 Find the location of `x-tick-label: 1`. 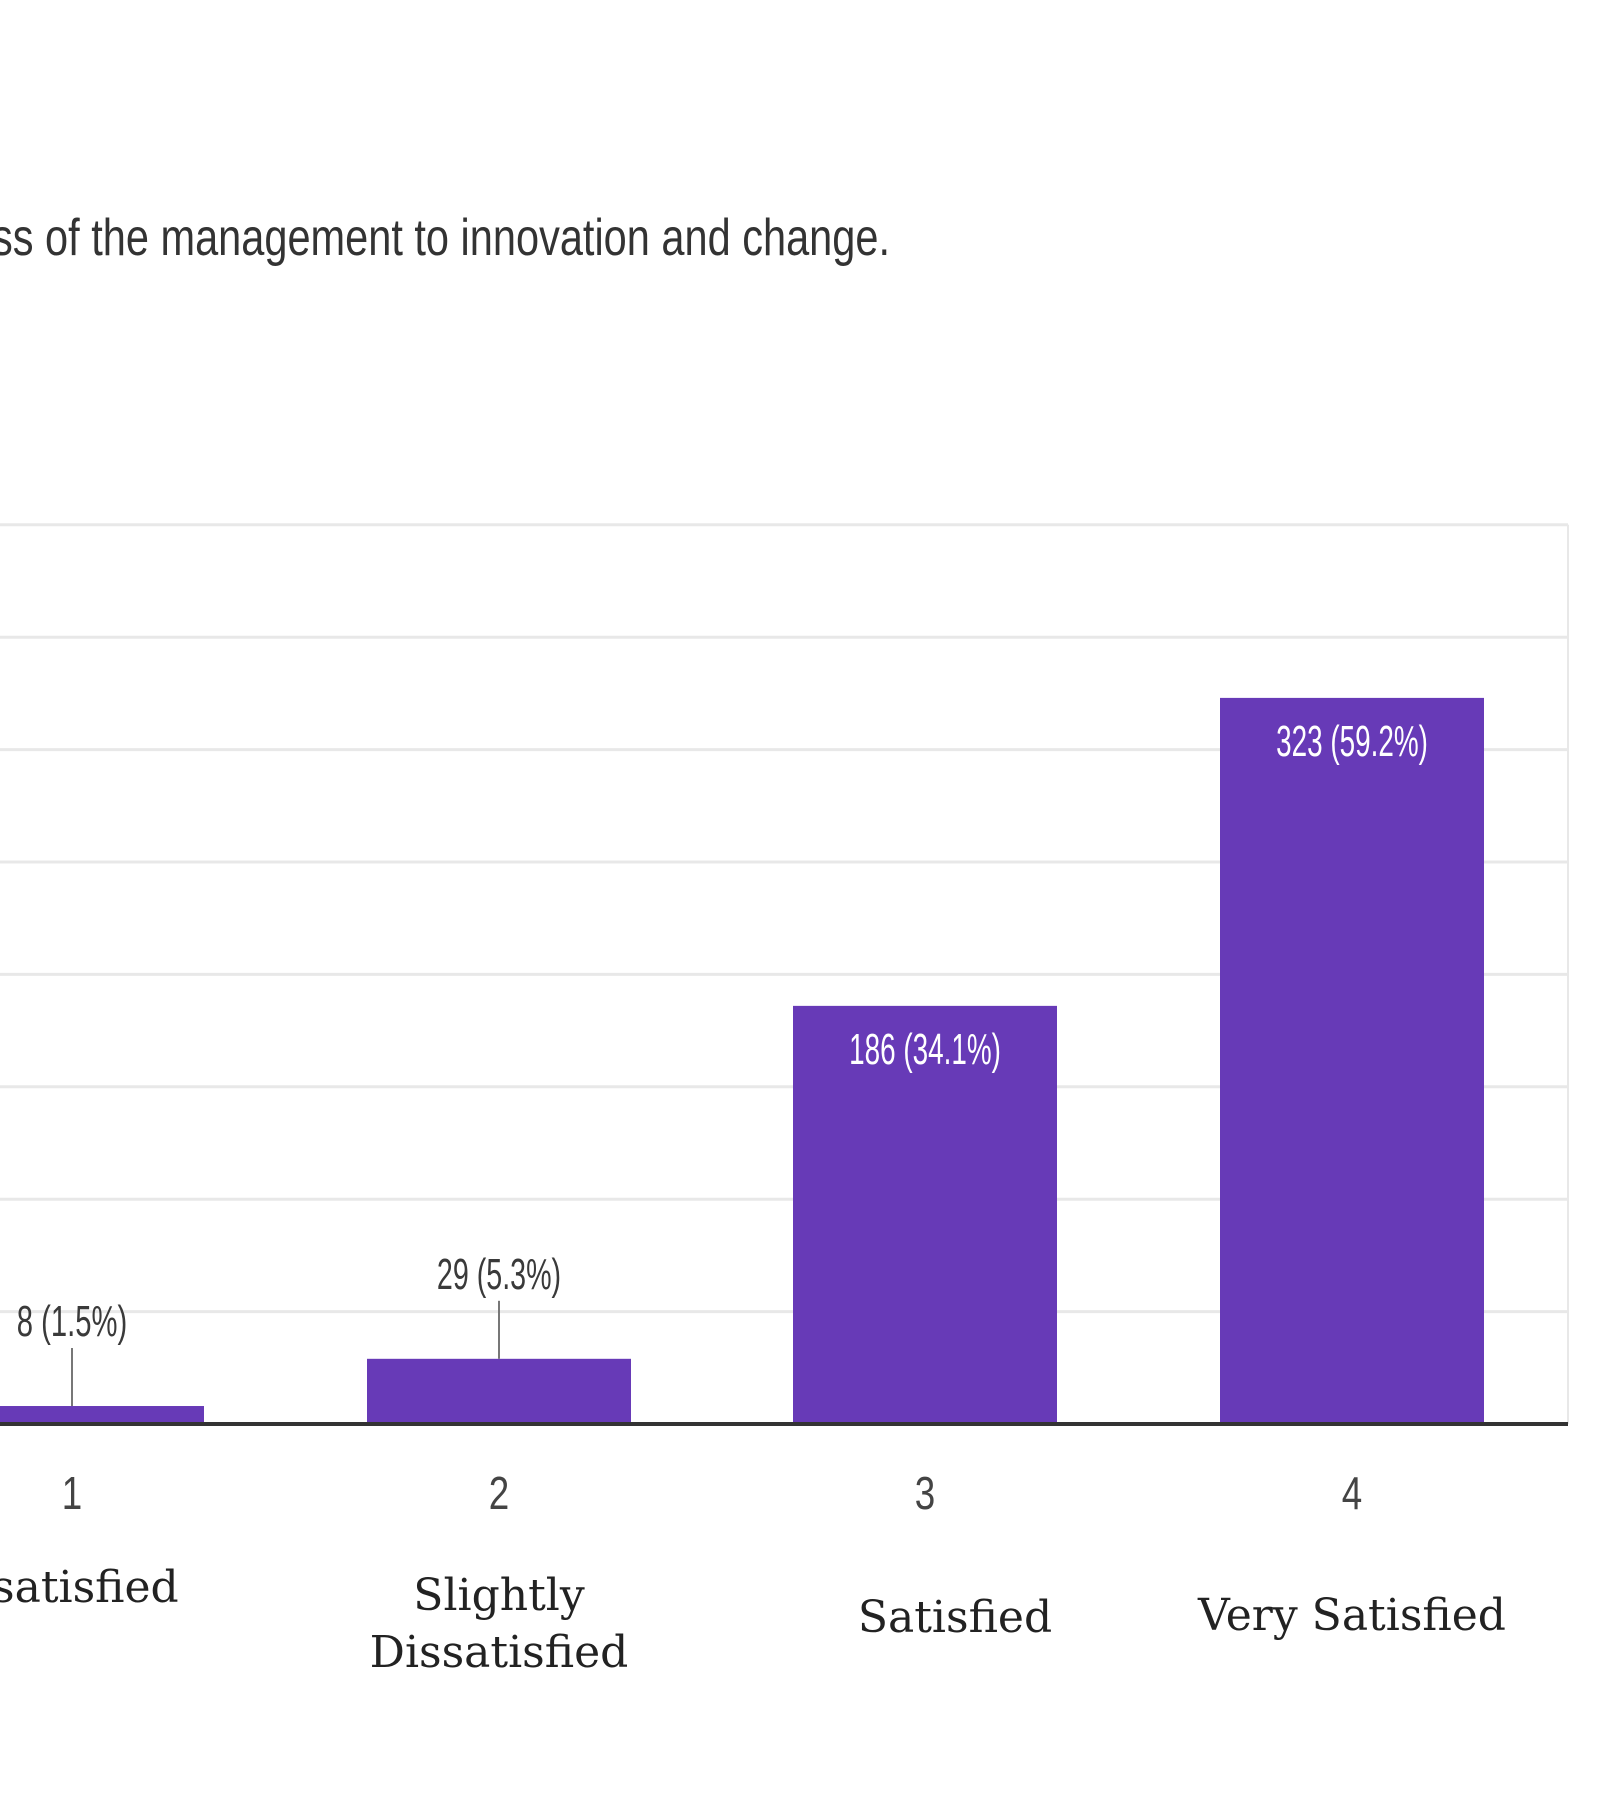

x-tick-label: 1 is located at coordinates (72, 1493).